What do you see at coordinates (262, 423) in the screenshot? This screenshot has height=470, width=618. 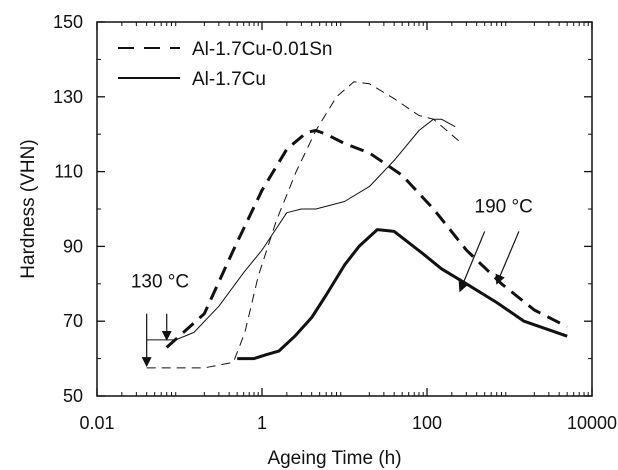 I see `x-tick-label: 1` at bounding box center [262, 423].